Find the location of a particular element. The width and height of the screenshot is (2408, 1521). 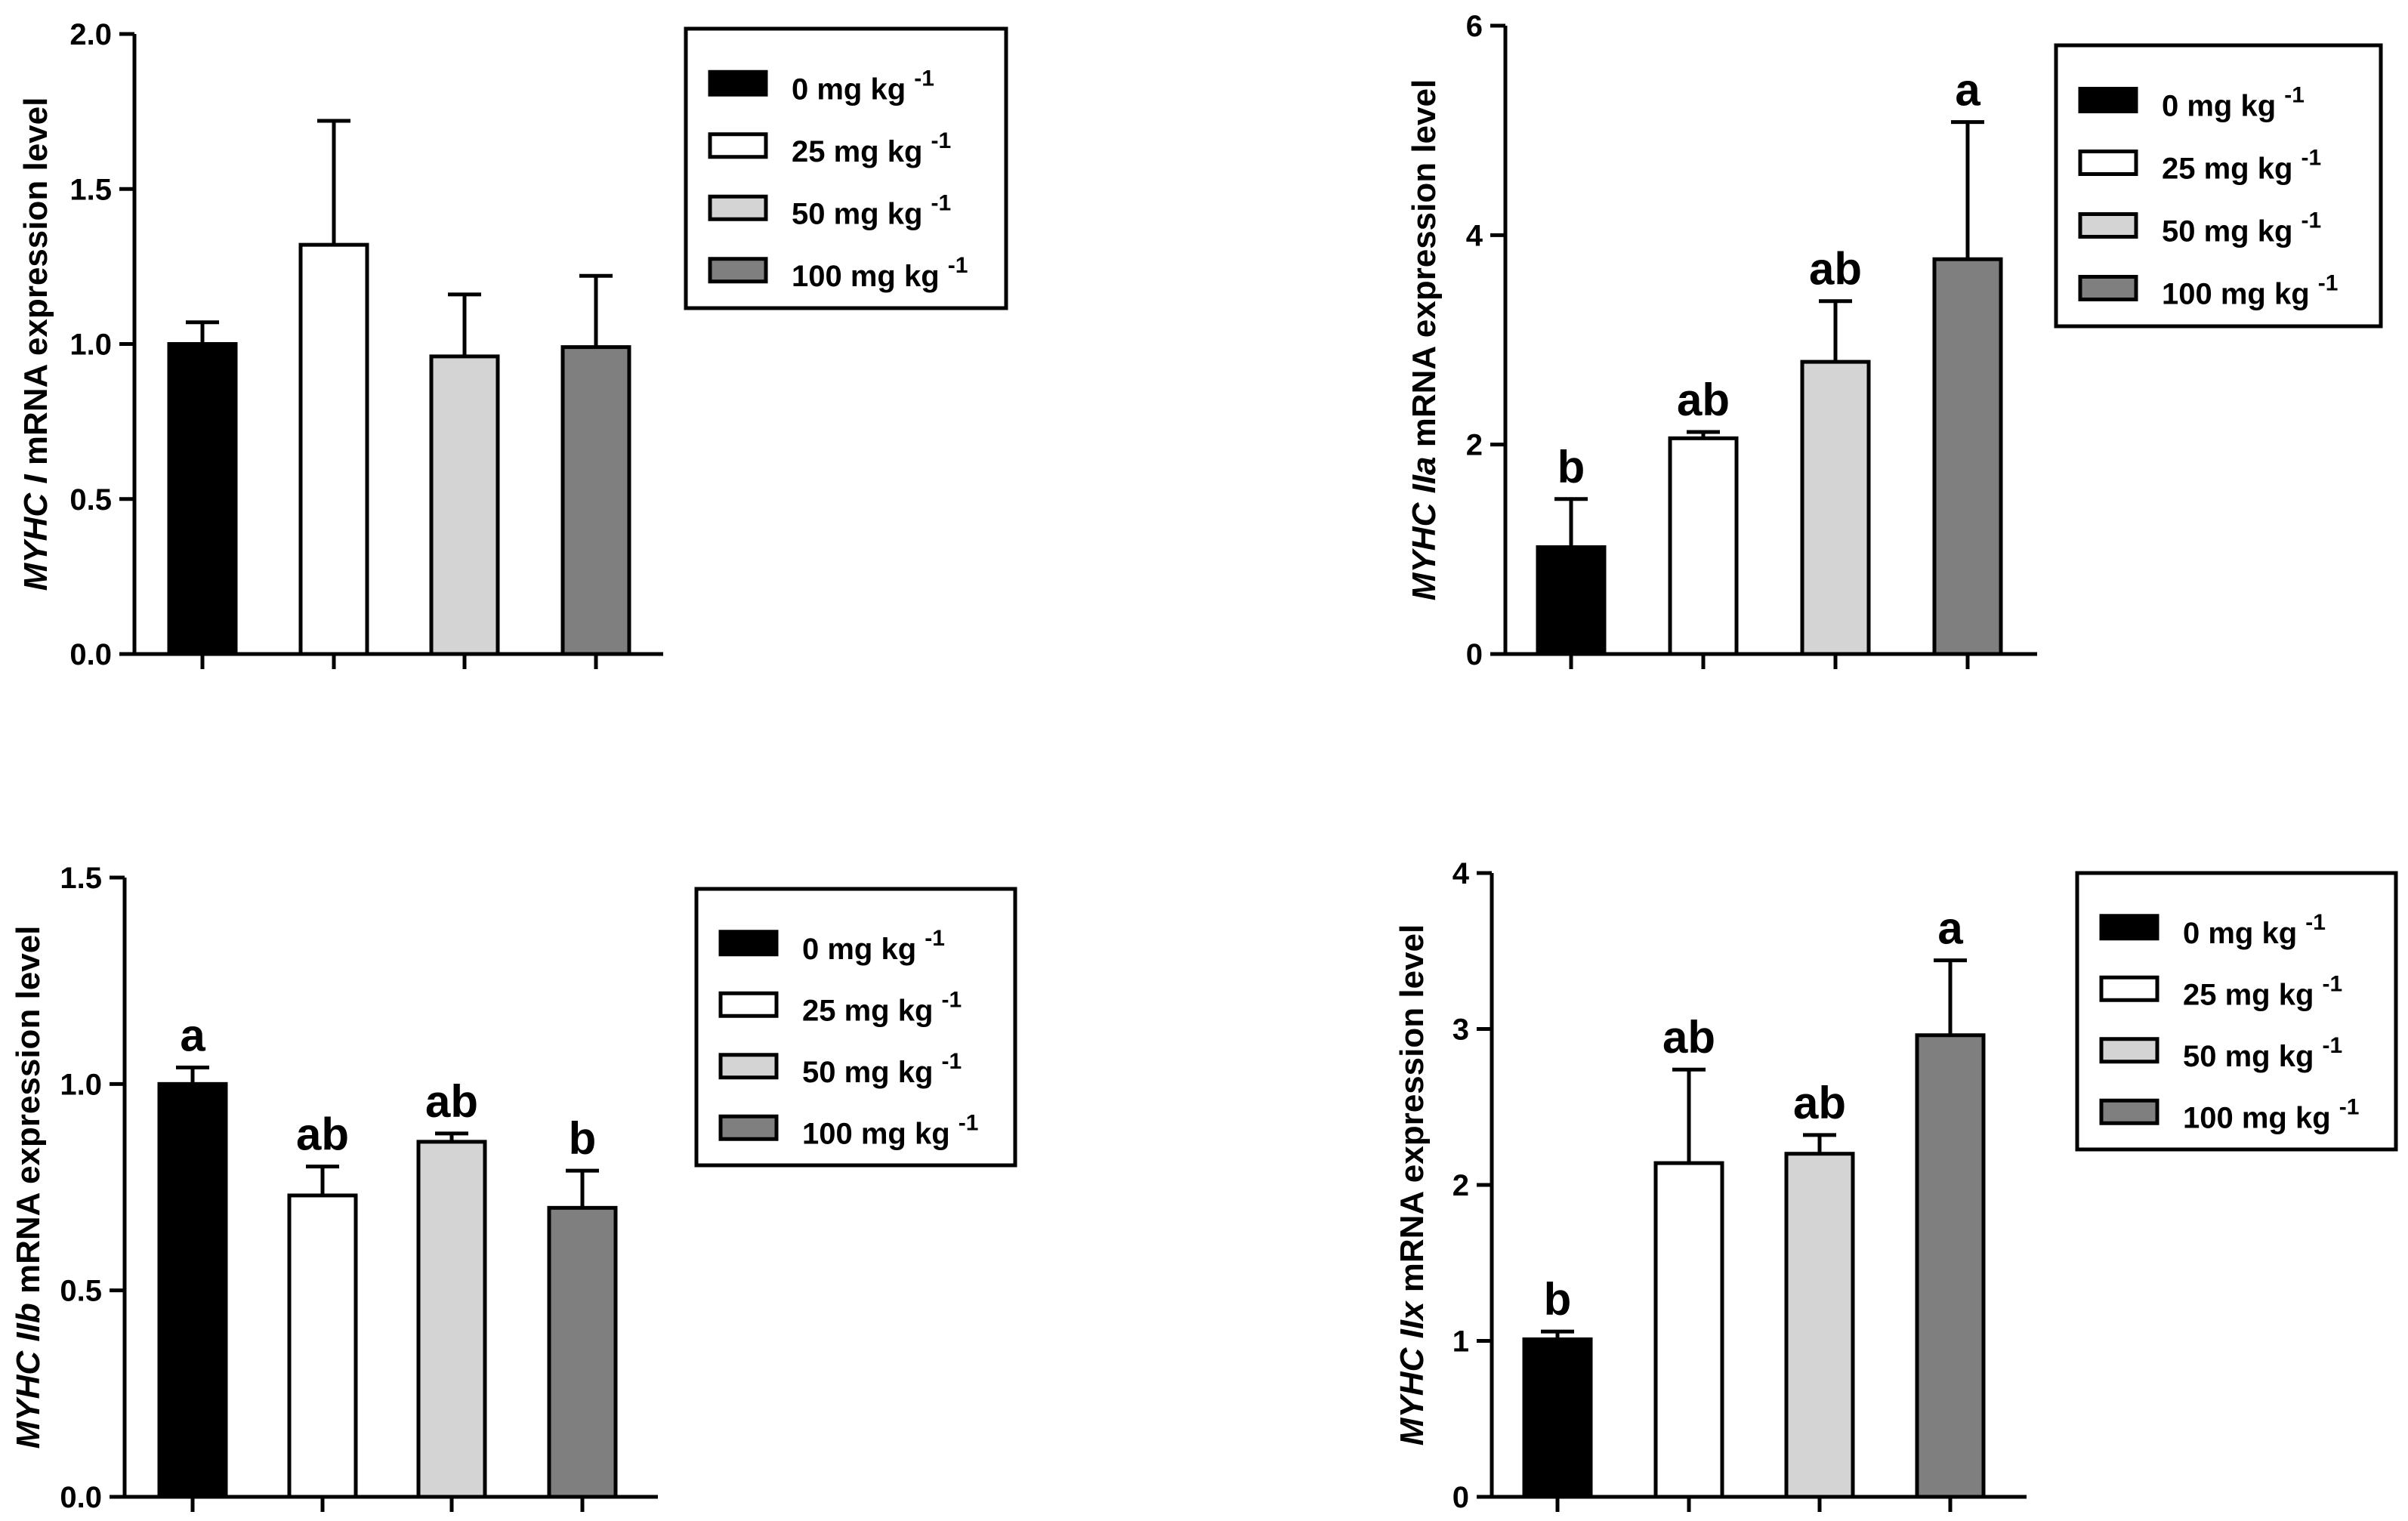

y-tick-label: 1 is located at coordinates (1461, 1342).